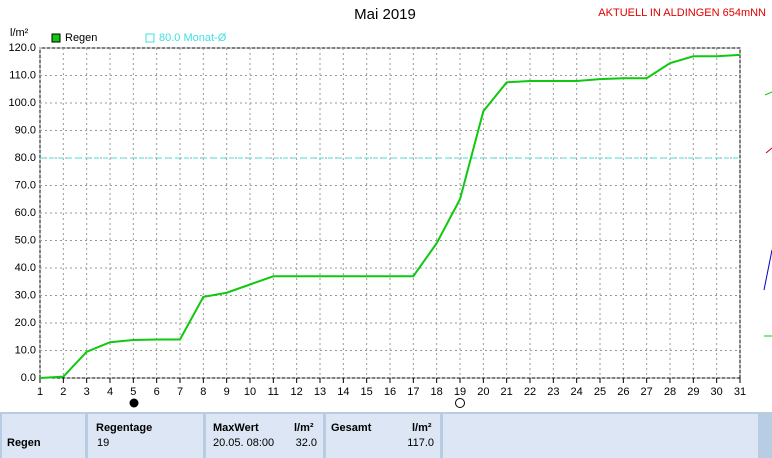 This screenshot has width=772, height=458. Describe the element at coordinates (203, 392) in the screenshot. I see `x-tick-label: 8` at that location.